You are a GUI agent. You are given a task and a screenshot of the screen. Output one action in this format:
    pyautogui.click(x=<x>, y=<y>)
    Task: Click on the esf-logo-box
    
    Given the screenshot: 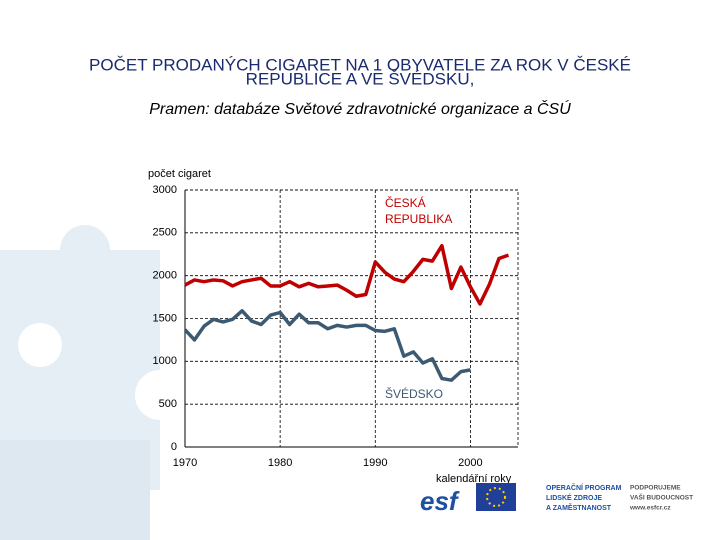 What is the action you would take?
    pyautogui.click(x=443, y=499)
    